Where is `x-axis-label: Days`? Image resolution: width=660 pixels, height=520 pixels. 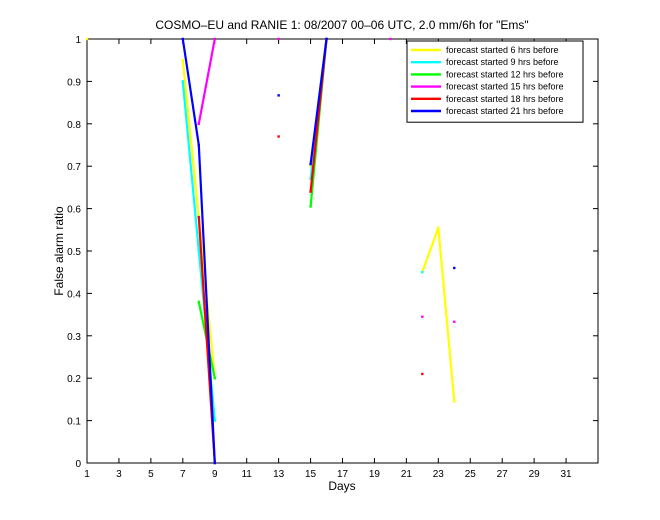
x-axis-label: Days is located at coordinates (341, 486).